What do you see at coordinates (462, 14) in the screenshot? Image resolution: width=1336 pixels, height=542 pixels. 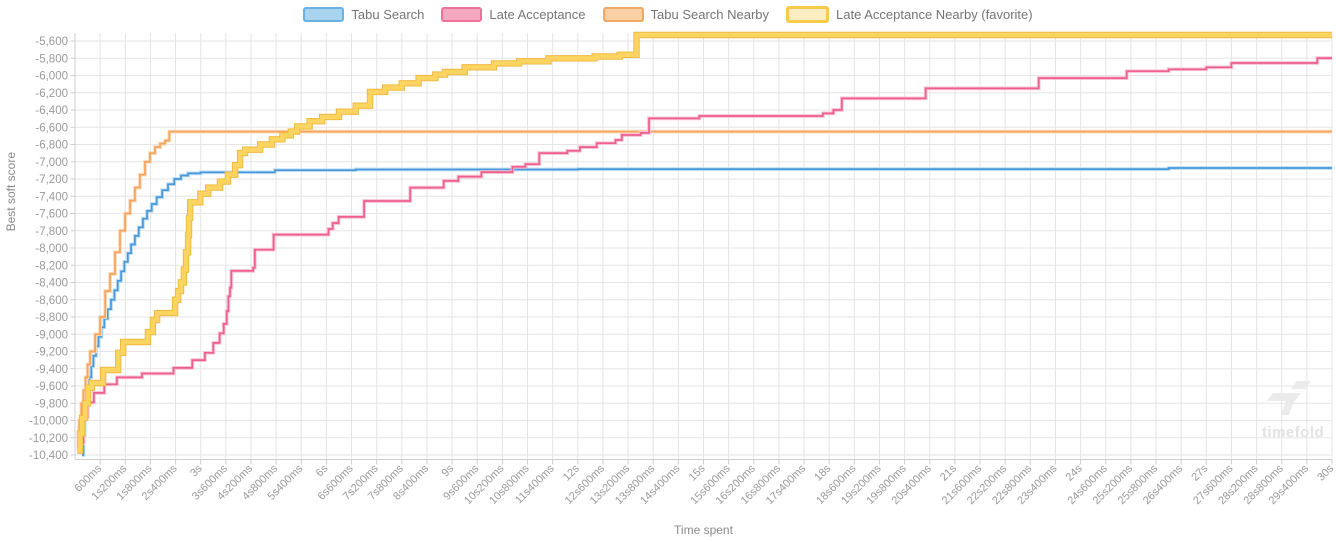 I see `legend-swatch-late-acceptance` at bounding box center [462, 14].